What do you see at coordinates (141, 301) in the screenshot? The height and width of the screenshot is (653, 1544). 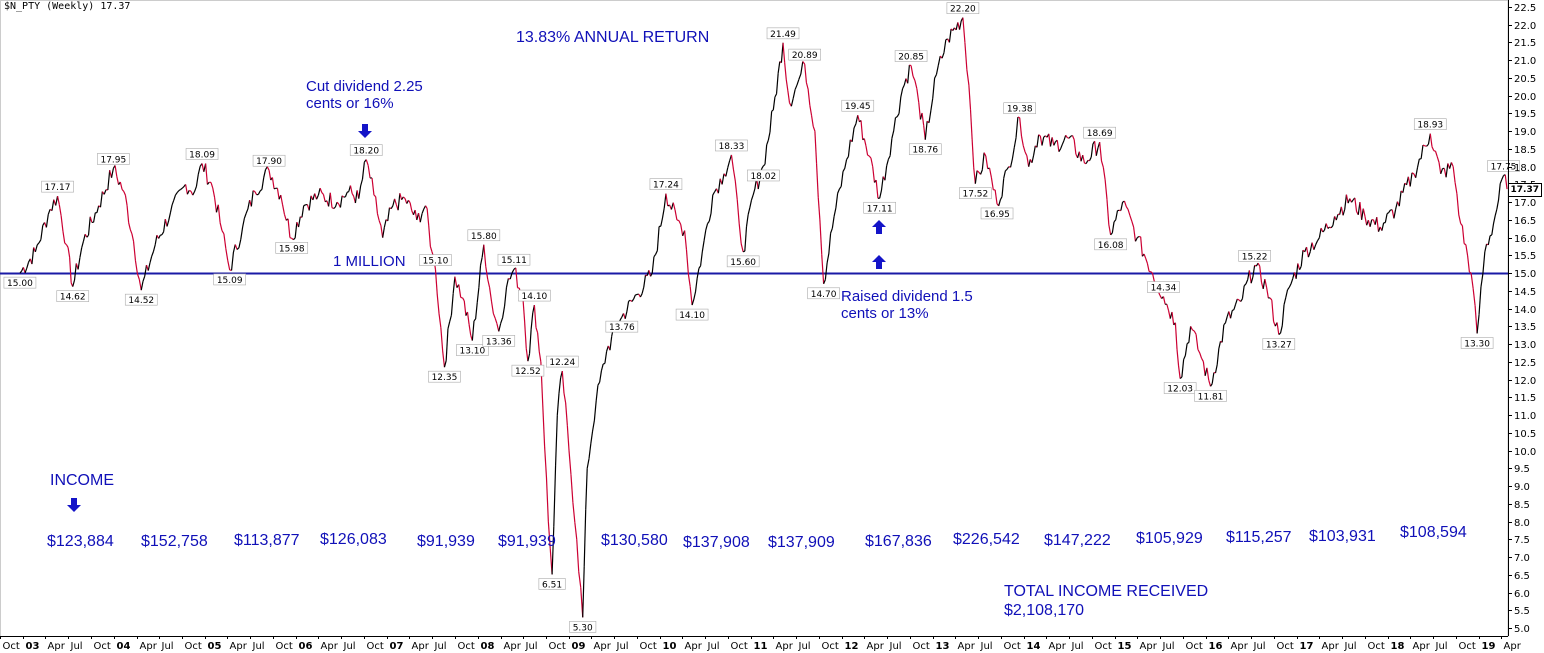 I see `data-label: 14.52` at bounding box center [141, 301].